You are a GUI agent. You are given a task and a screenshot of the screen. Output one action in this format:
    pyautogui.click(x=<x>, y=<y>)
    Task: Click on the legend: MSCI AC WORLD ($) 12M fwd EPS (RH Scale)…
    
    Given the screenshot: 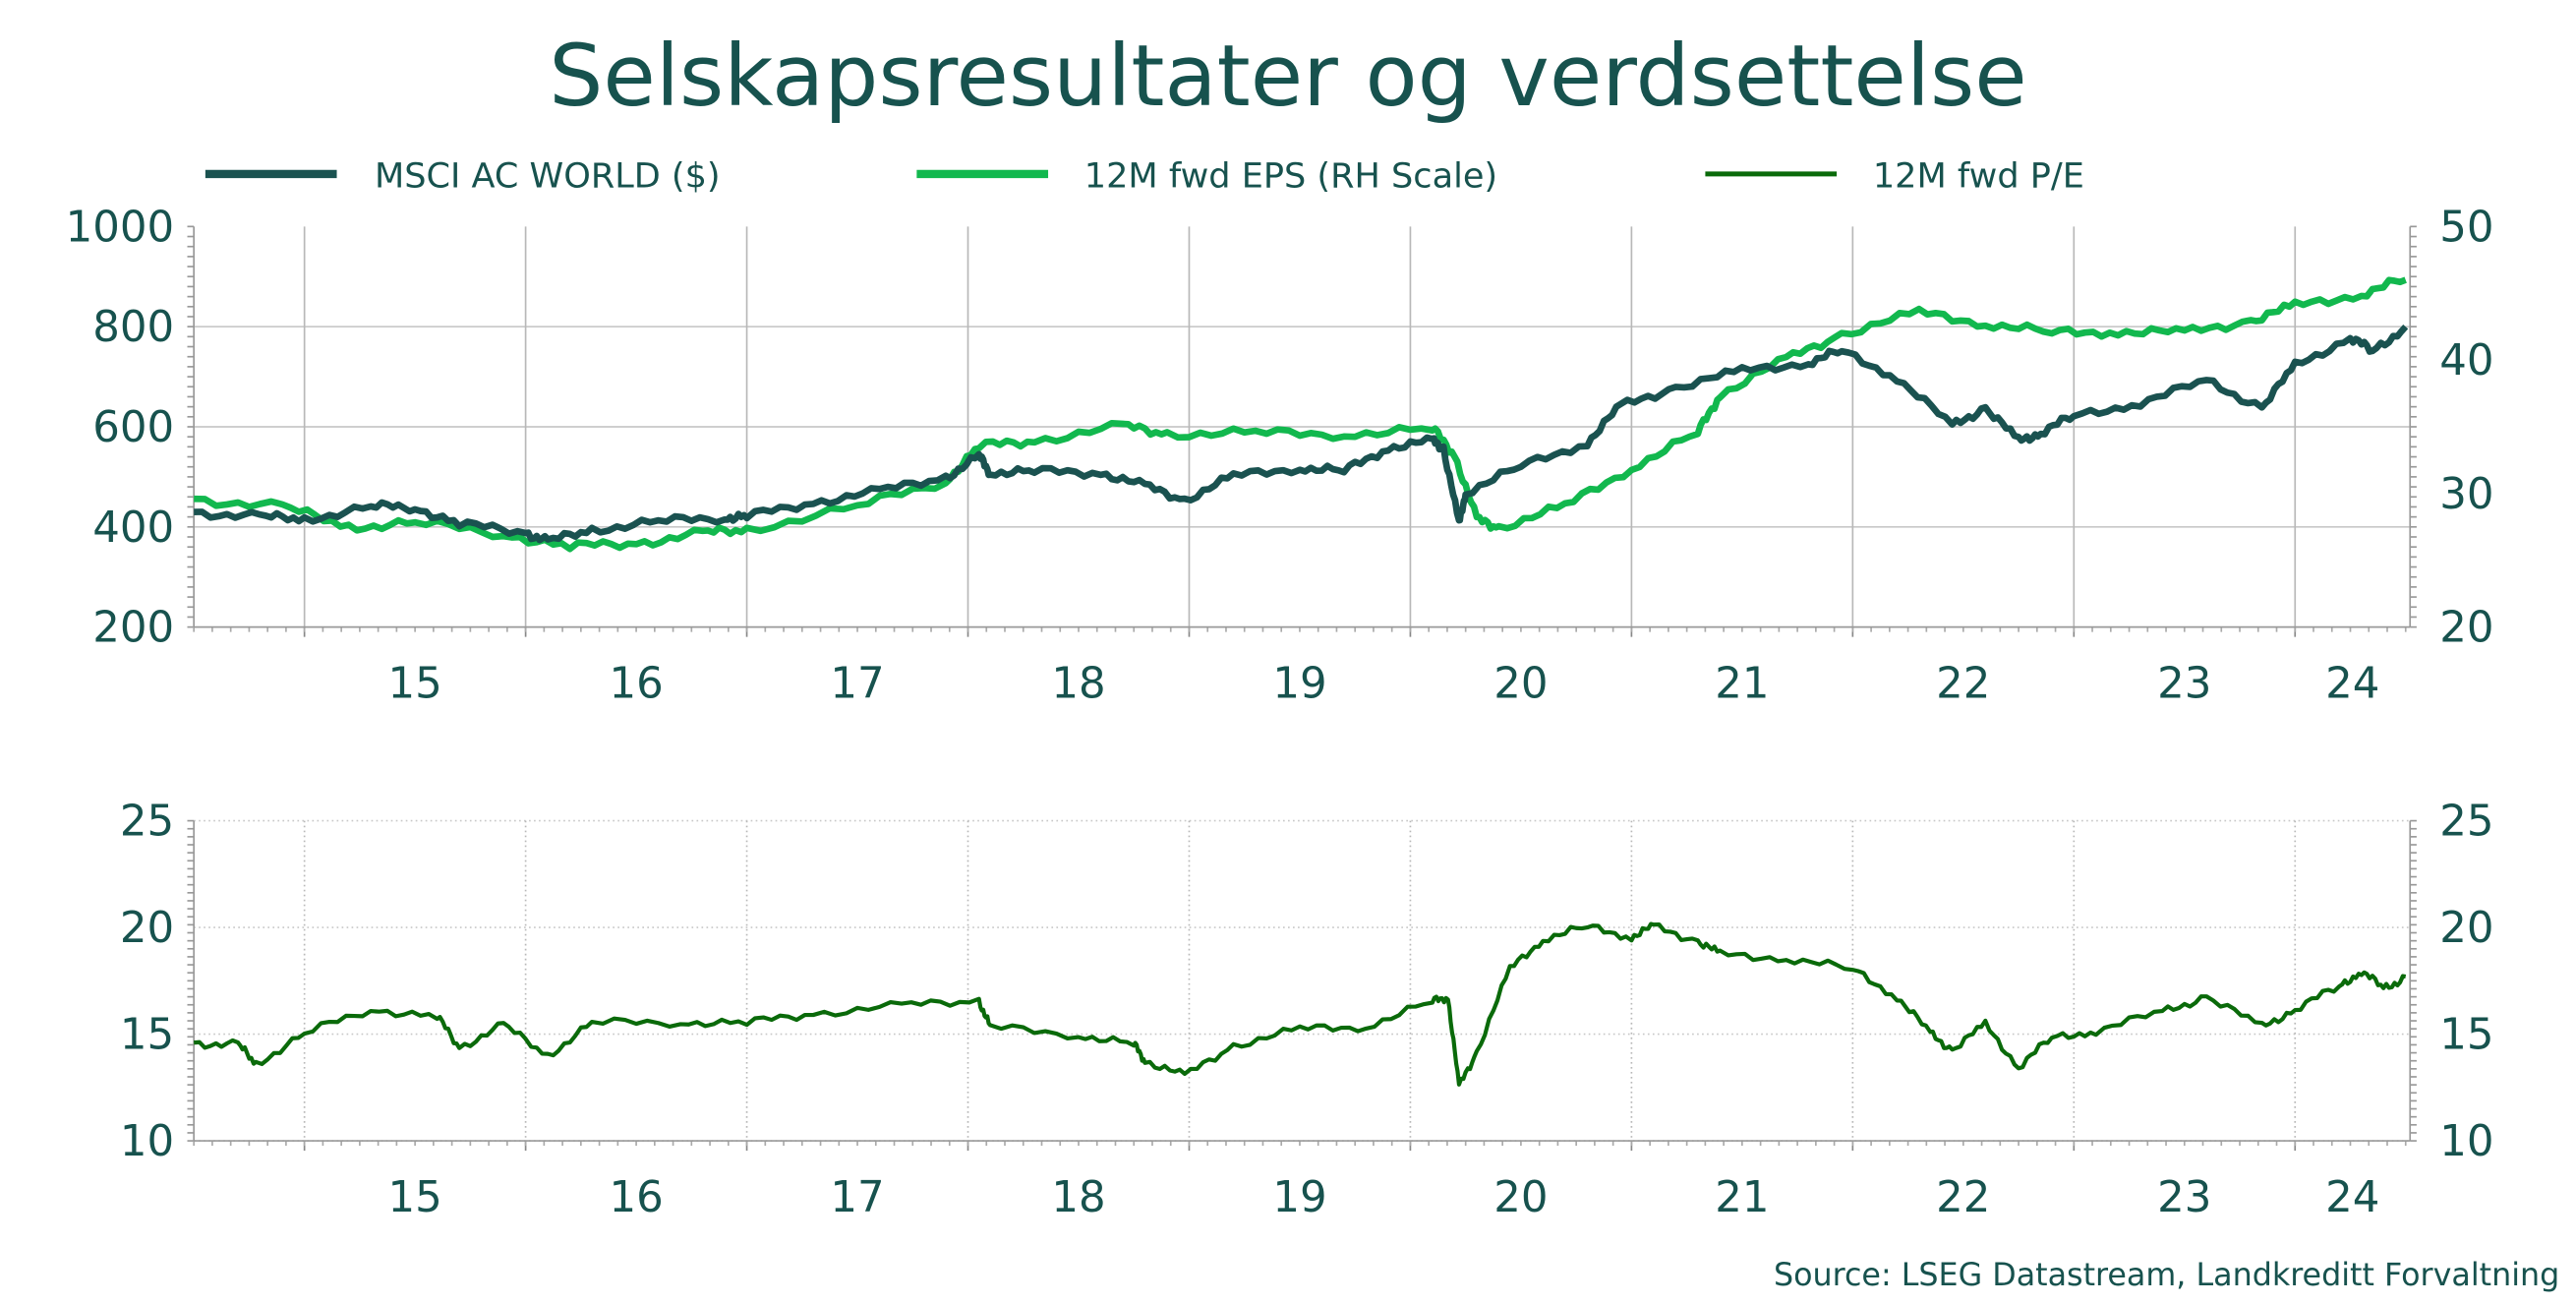 What is the action you would take?
    pyautogui.click(x=1144, y=175)
    